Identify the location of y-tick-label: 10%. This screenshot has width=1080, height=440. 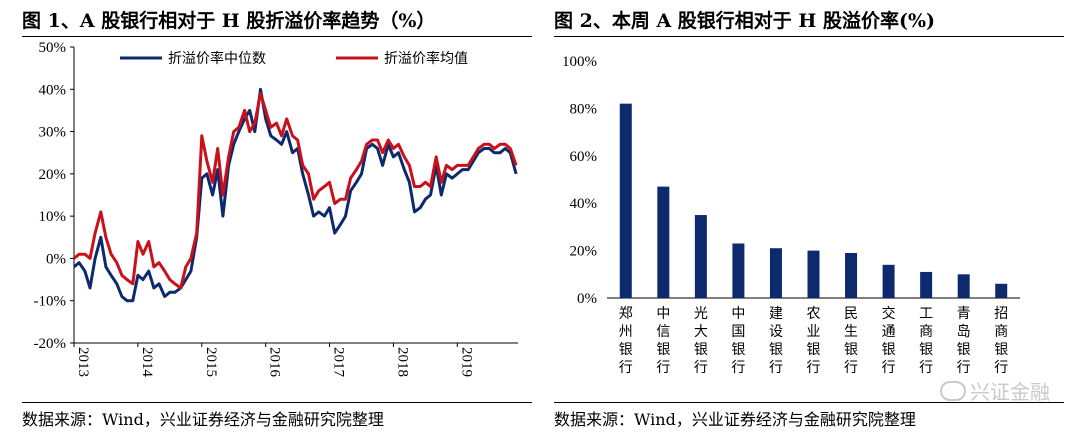
(53, 217).